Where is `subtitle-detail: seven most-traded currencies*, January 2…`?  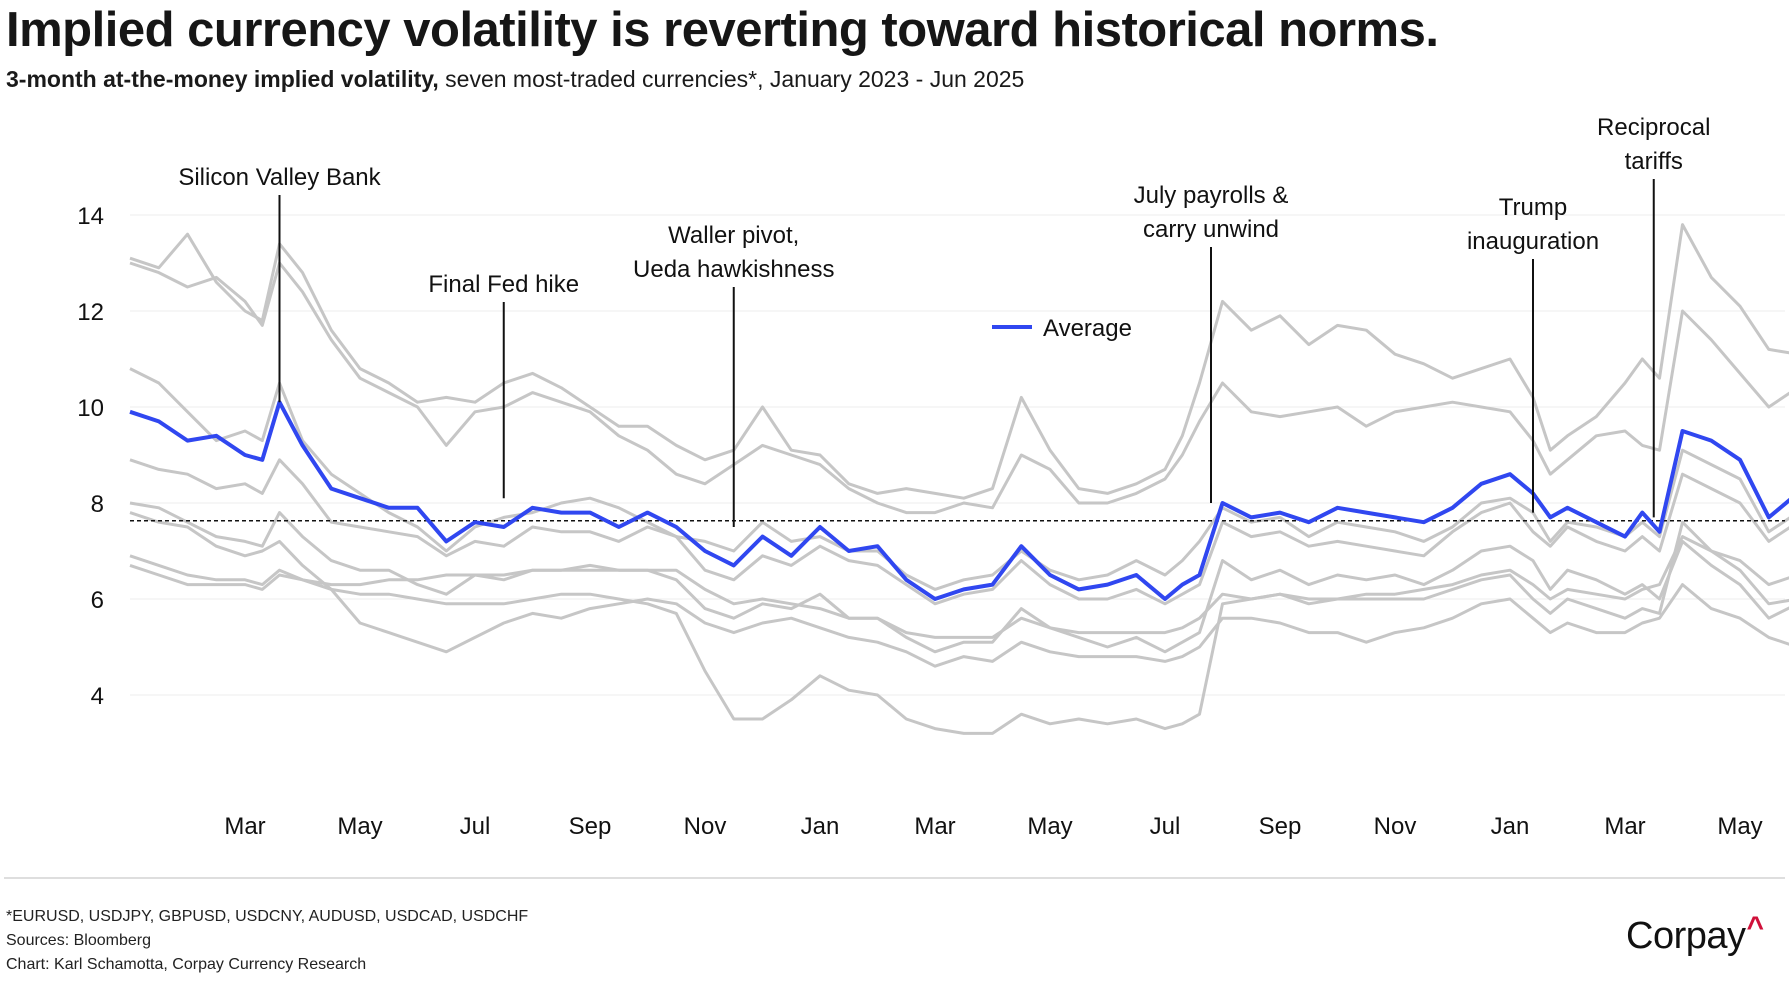
subtitle-detail: seven most-traded currencies*, January 2… is located at coordinates (731, 79).